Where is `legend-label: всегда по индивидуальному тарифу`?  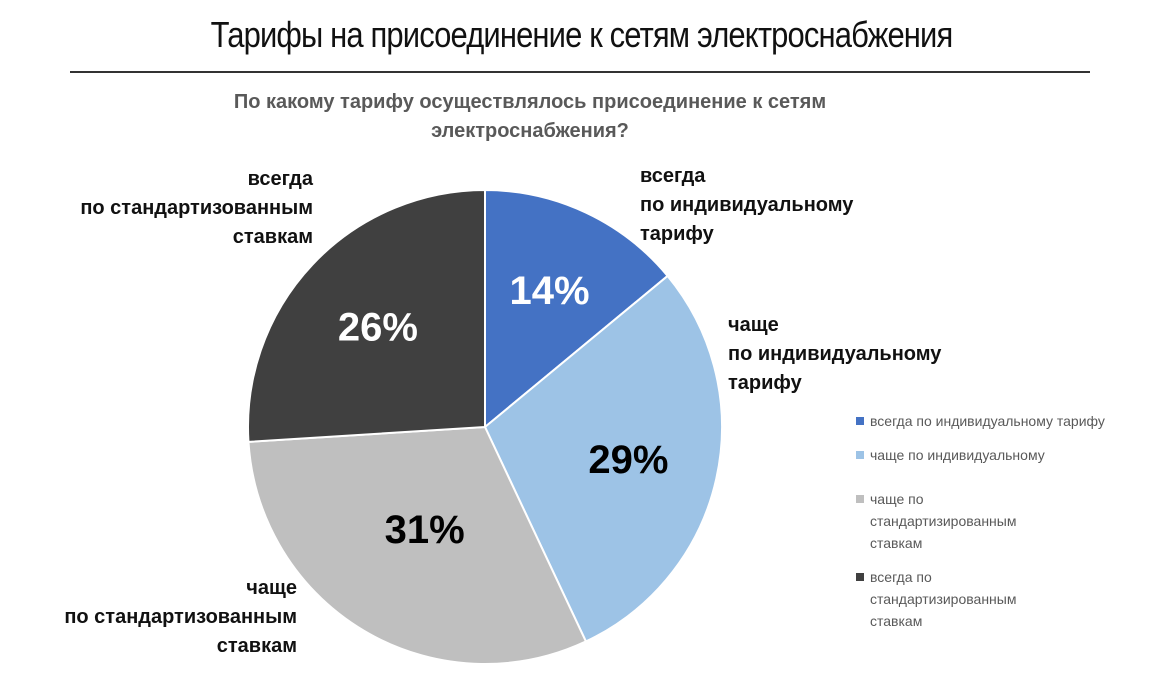 legend-label: всегда по индивидуальному тарифу is located at coordinates (987, 421).